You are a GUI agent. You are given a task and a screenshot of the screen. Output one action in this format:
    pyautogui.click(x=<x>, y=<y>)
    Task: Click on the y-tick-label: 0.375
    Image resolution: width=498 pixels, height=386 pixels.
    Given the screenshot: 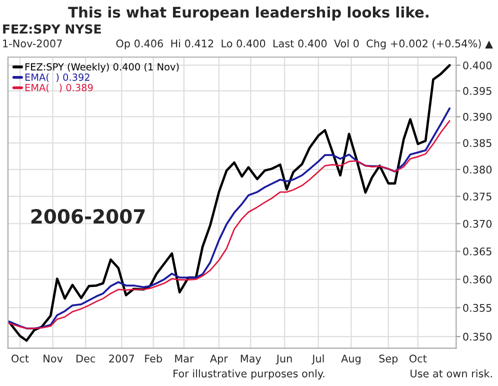 What is the action you would take?
    pyautogui.click(x=477, y=196)
    